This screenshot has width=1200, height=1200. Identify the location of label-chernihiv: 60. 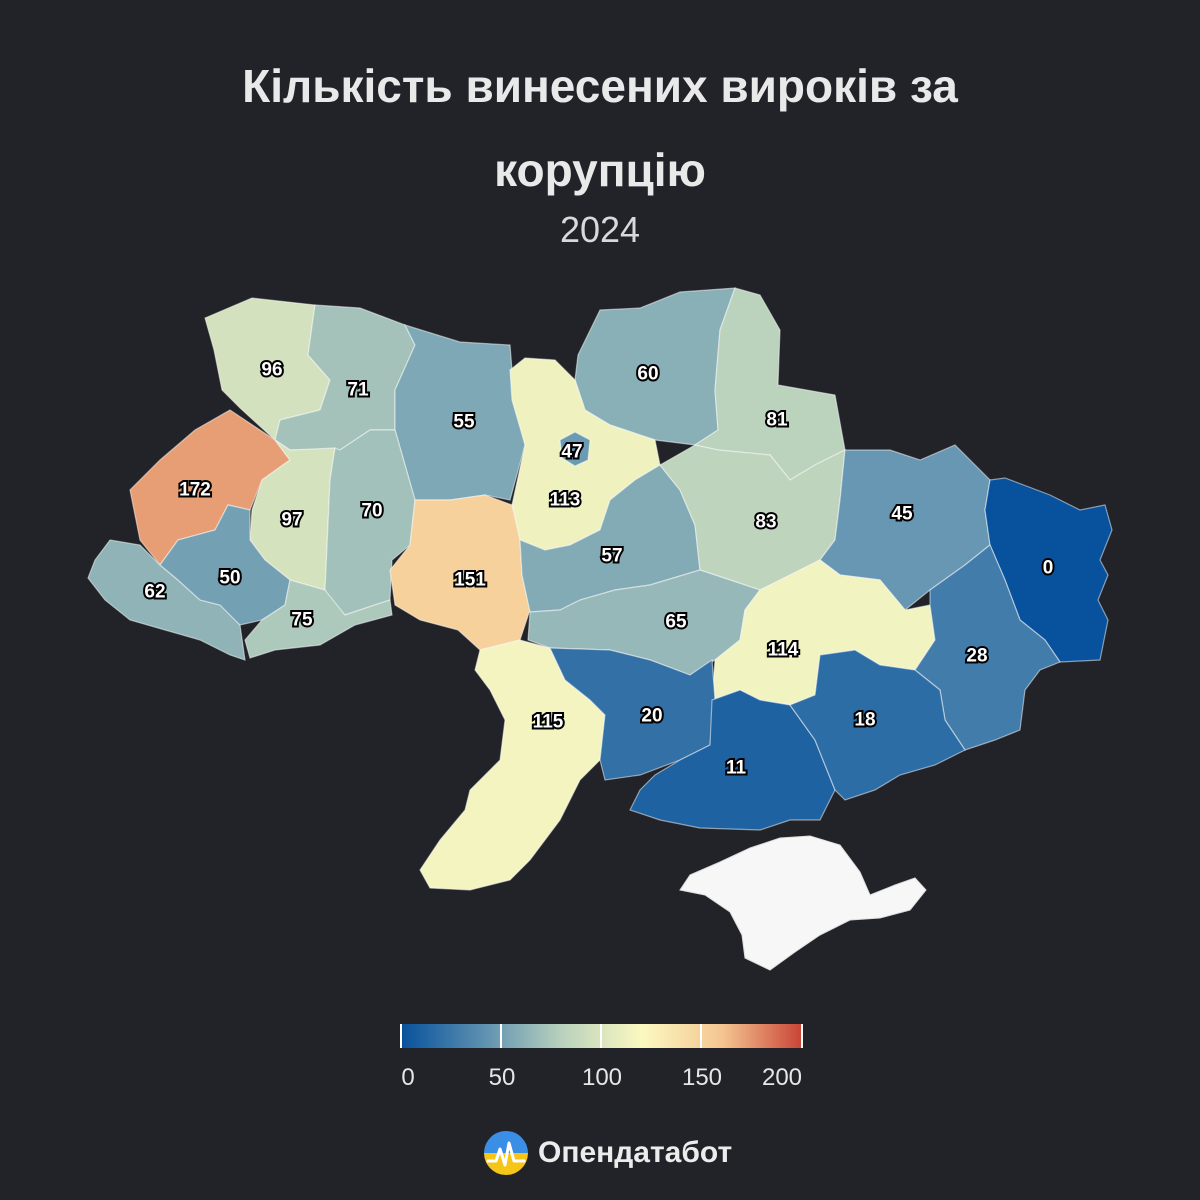
(647, 374).